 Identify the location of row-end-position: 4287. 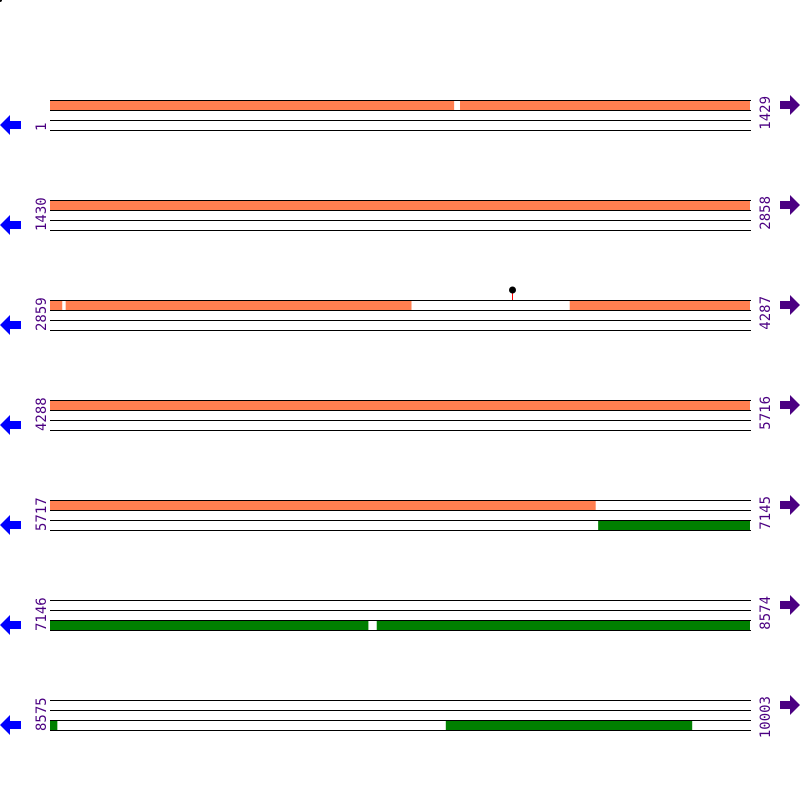
(766, 313).